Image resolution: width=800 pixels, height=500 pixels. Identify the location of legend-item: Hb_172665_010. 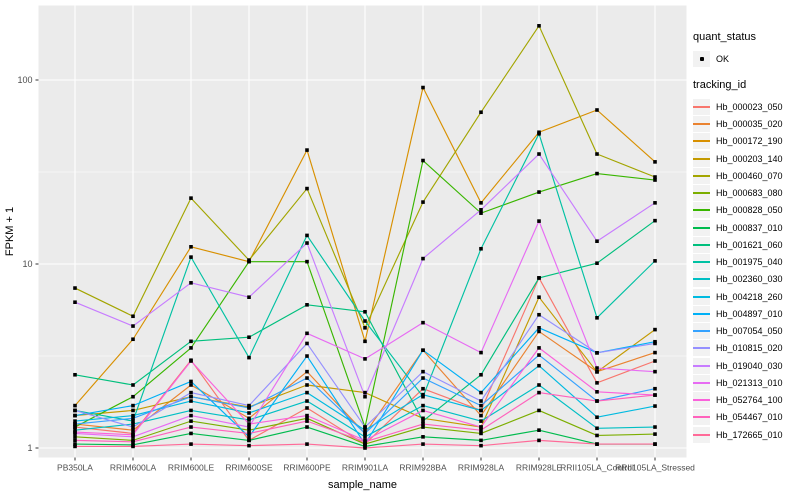
(746, 434).